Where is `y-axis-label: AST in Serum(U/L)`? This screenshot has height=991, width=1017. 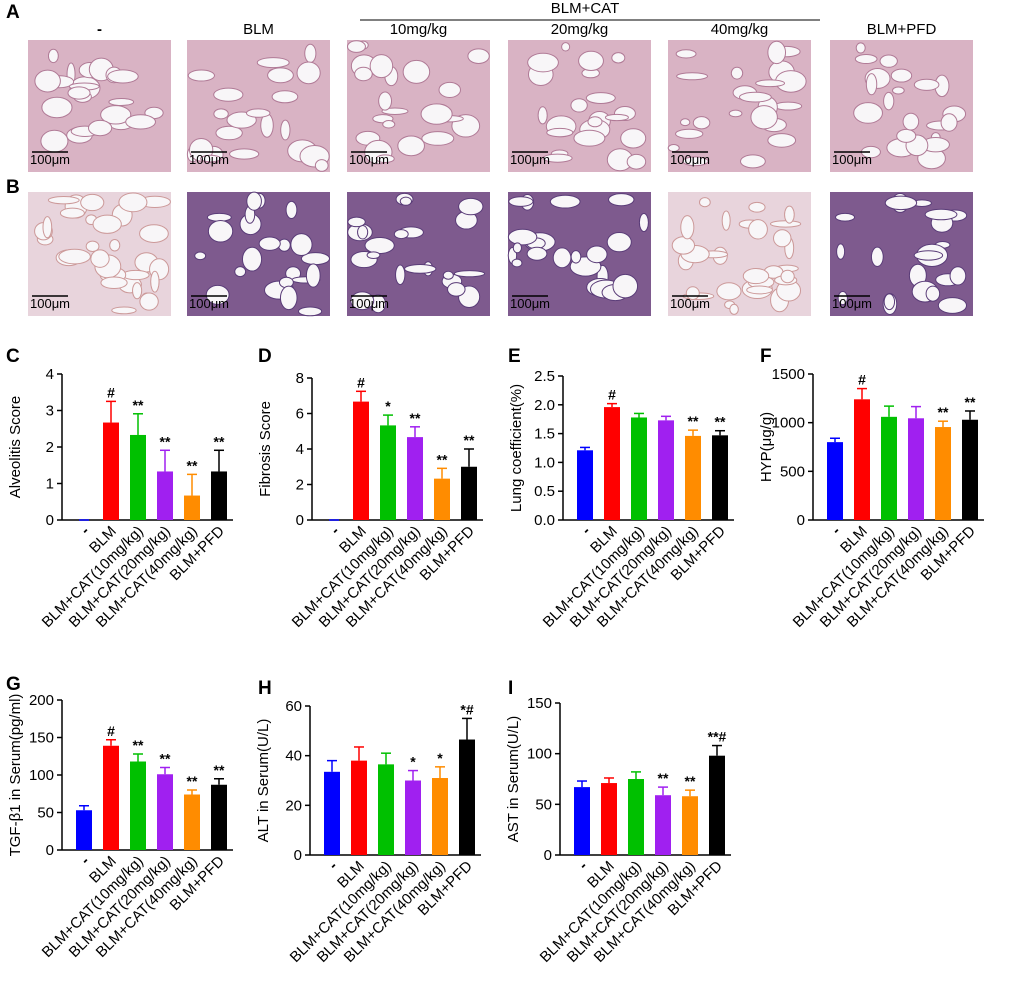
y-axis-label: AST in Serum(U/L) is located at coordinates (513, 779).